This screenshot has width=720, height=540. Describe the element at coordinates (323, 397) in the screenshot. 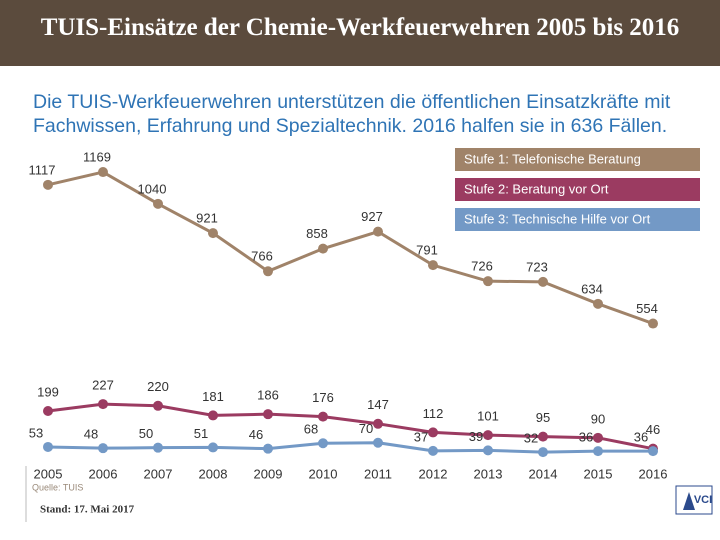

I see `data-label: 176` at that location.